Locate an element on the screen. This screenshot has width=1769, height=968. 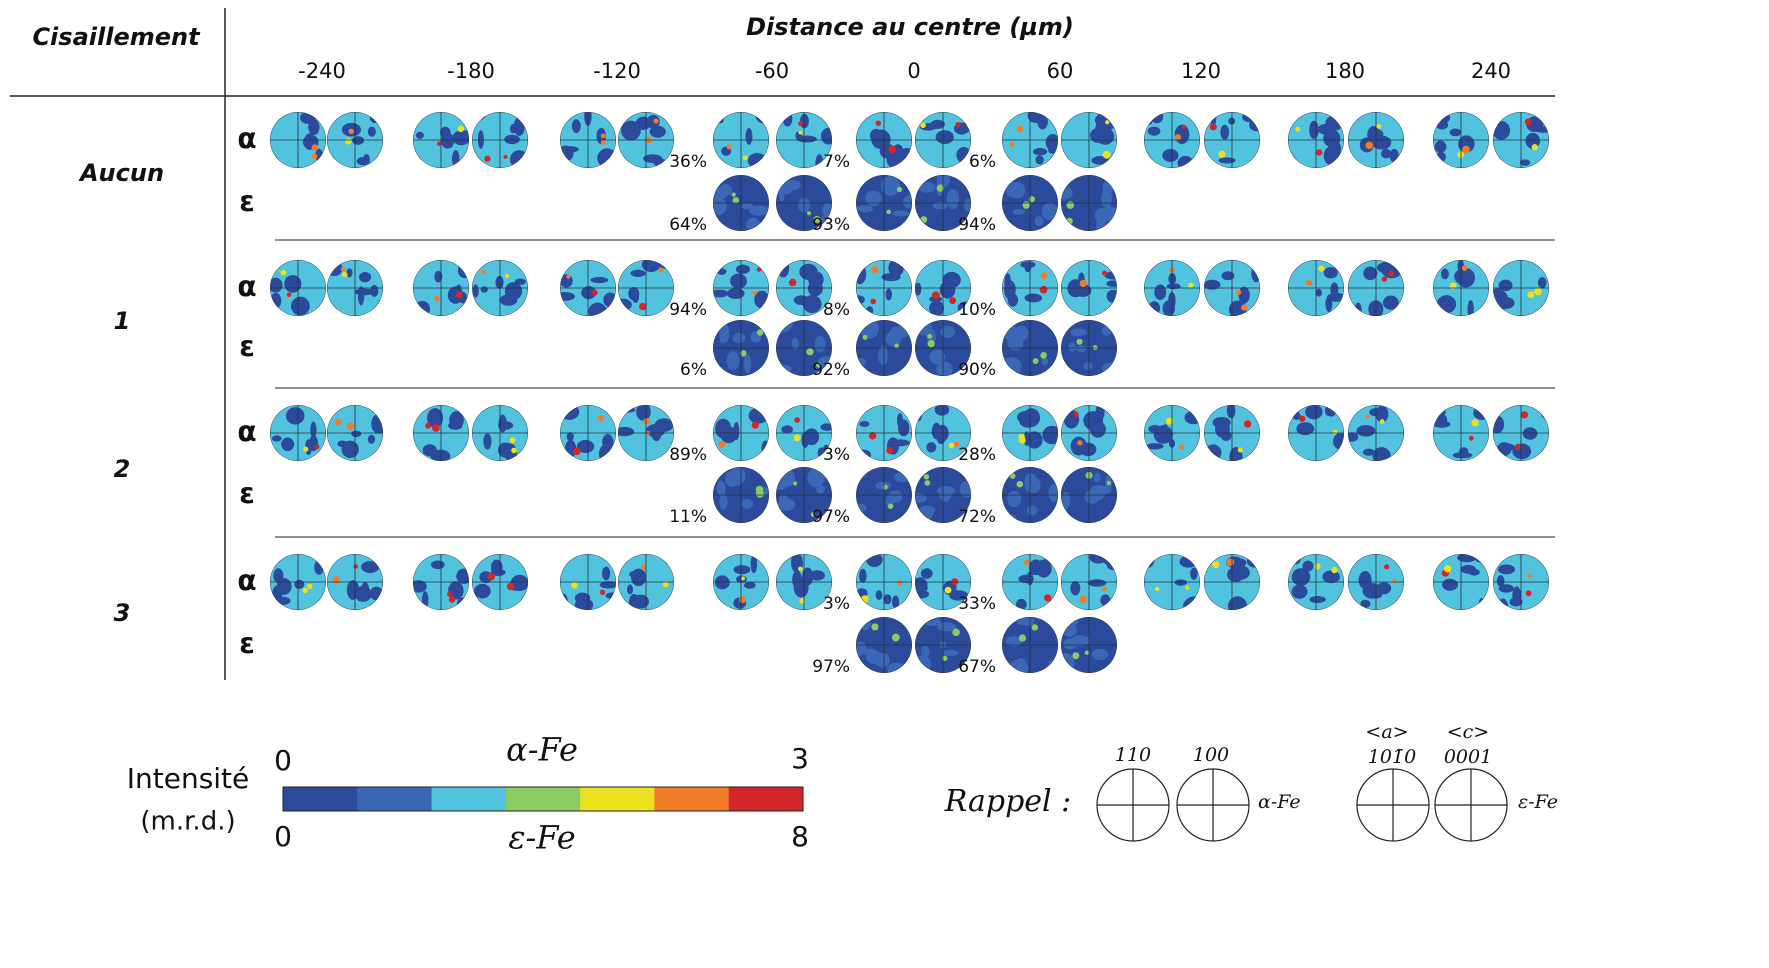
colorbar-step is located at coordinates (543, 799).